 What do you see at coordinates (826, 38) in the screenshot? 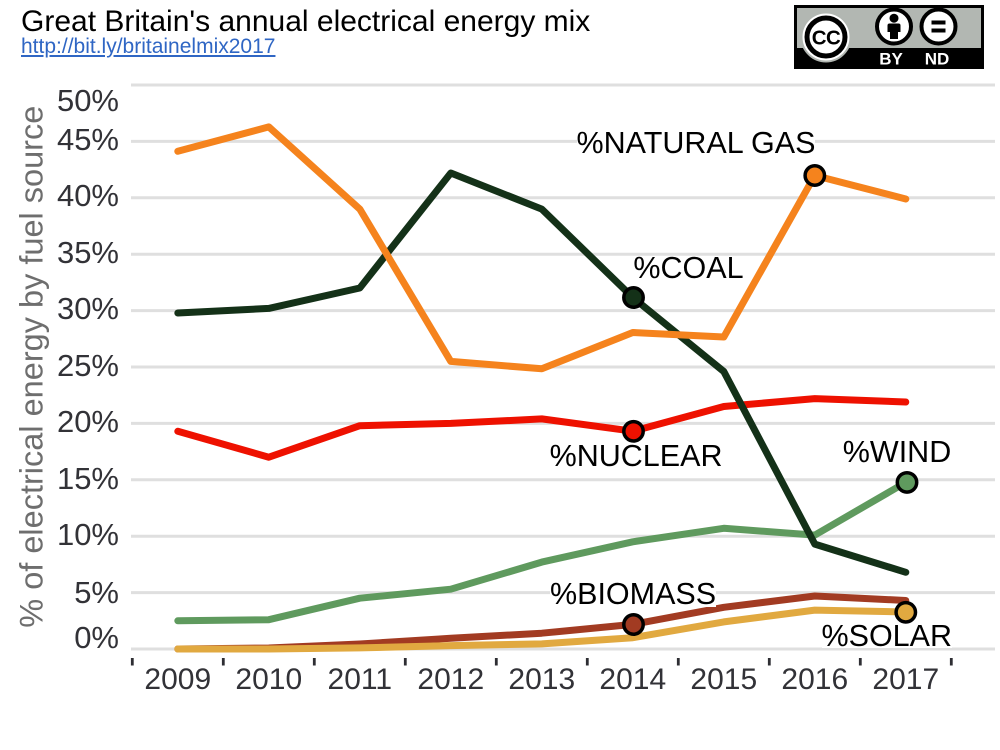
I see `svg-text: CC` at bounding box center [826, 38].